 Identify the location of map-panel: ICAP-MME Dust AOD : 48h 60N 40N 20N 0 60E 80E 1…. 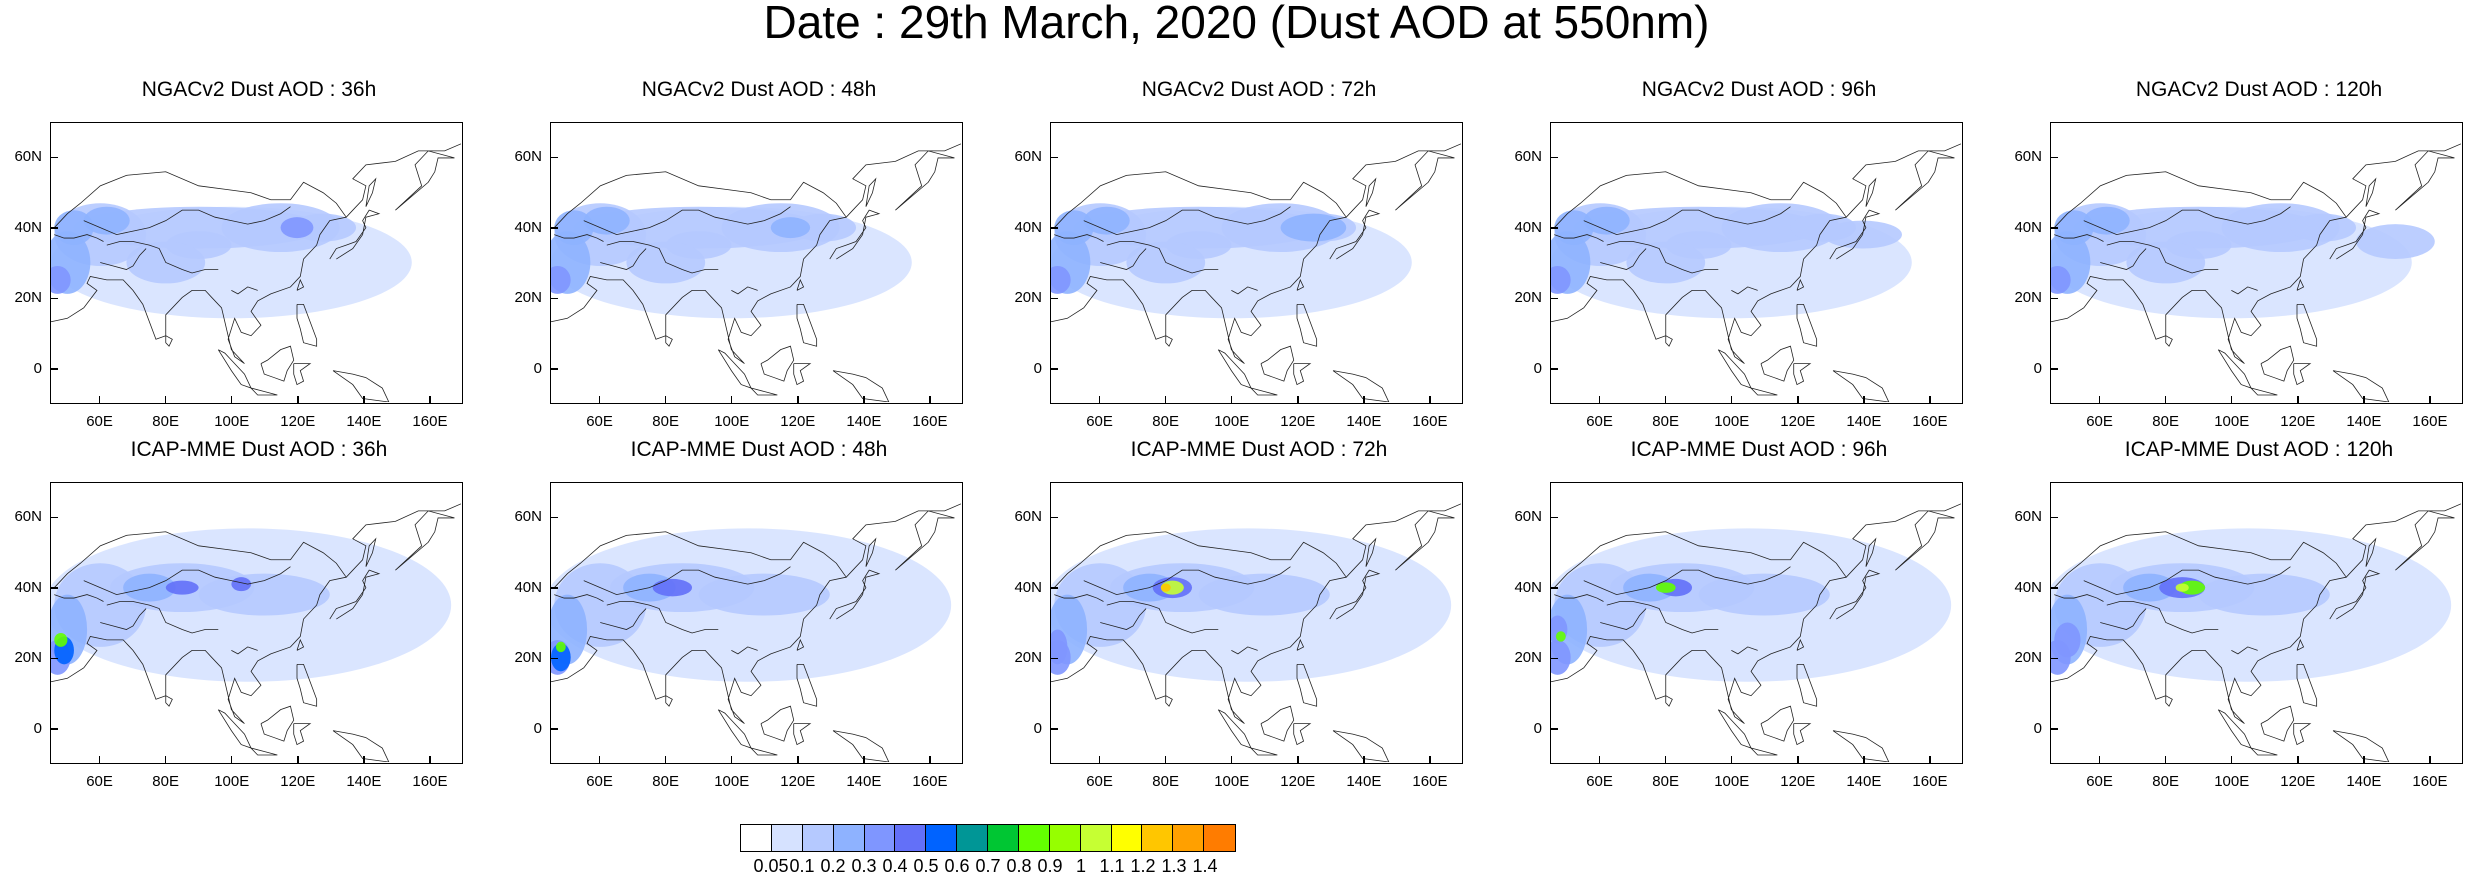
(756, 623).